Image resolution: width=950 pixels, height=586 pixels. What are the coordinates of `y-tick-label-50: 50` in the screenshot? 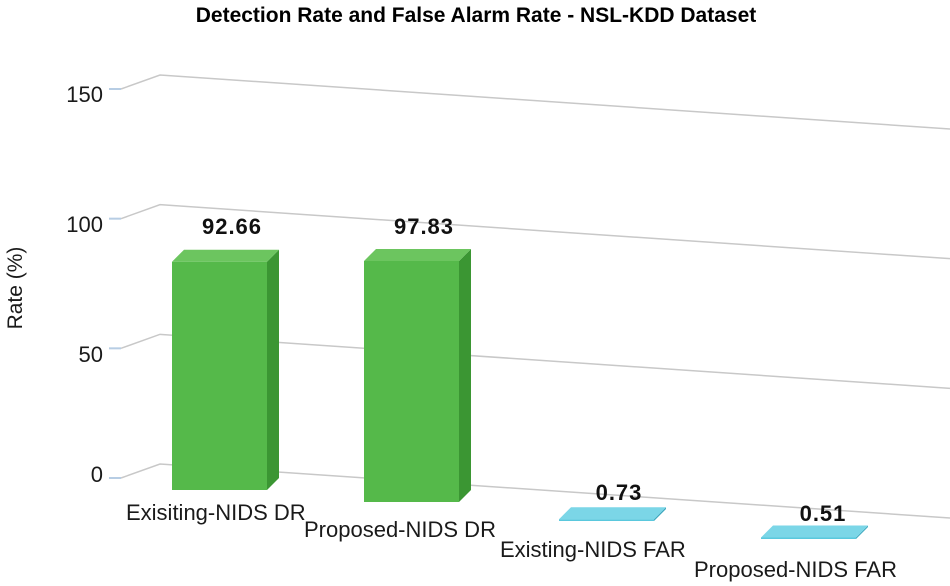 It's located at (91, 354).